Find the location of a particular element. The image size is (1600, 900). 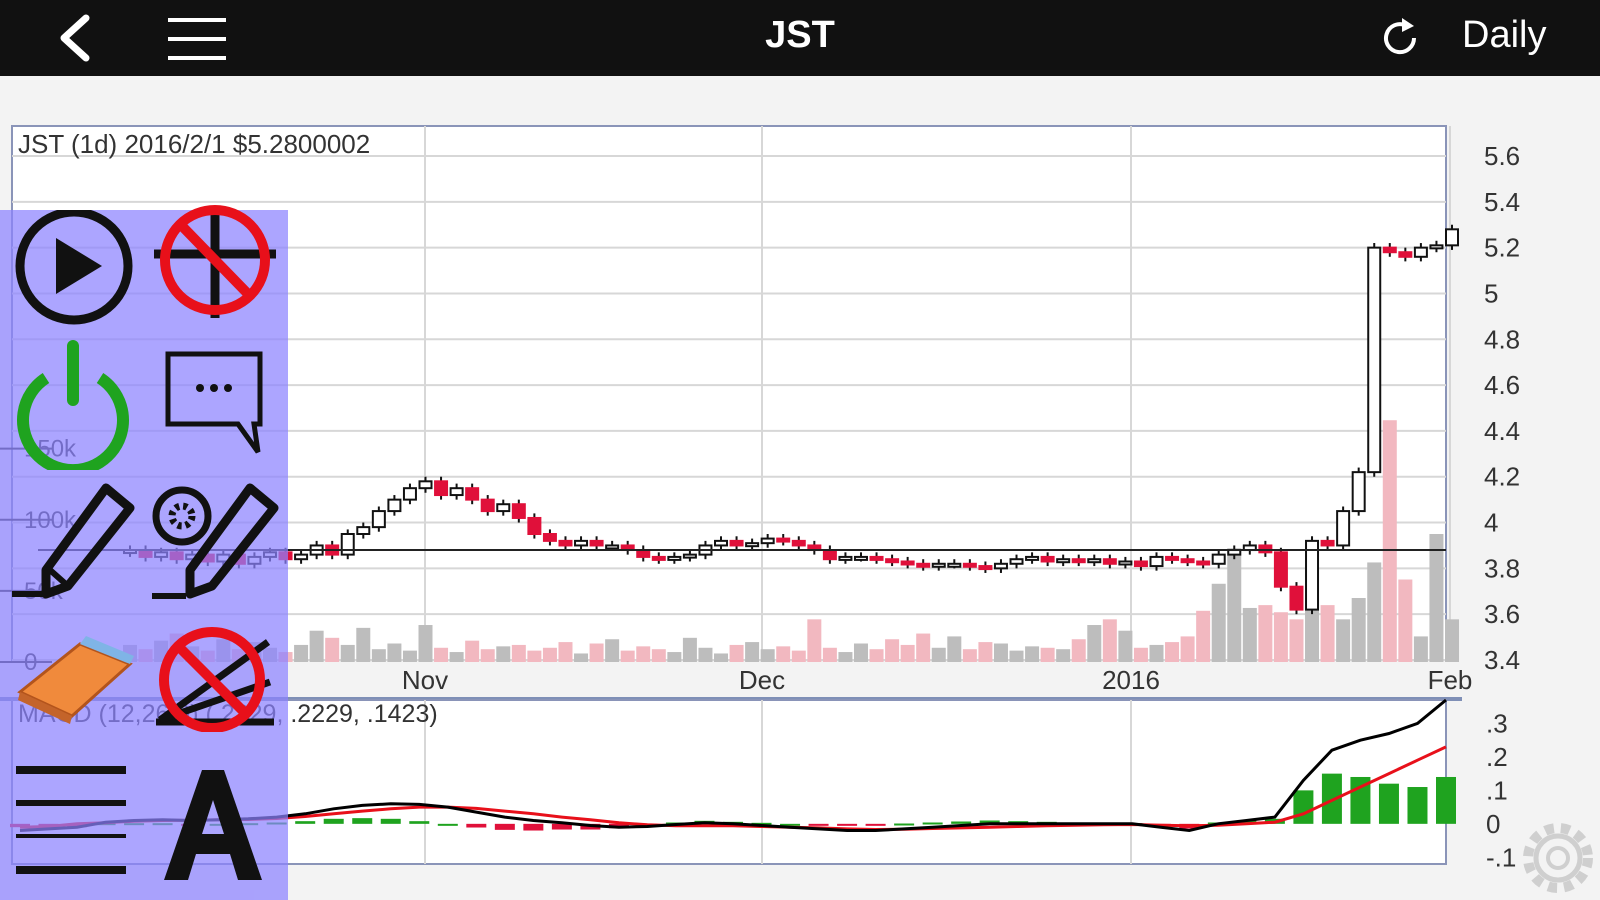

pencil-settings-icon is located at coordinates (216, 542).